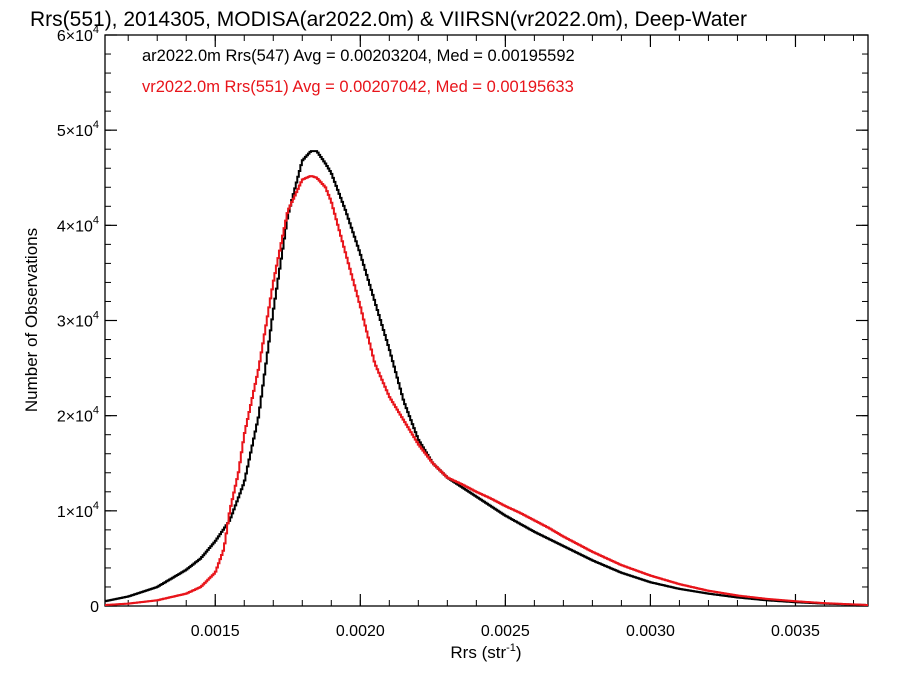 This screenshot has height=675, width=900. What do you see at coordinates (78, 510) in the screenshot?
I see `y-tick-label: 1×10⁴` at bounding box center [78, 510].